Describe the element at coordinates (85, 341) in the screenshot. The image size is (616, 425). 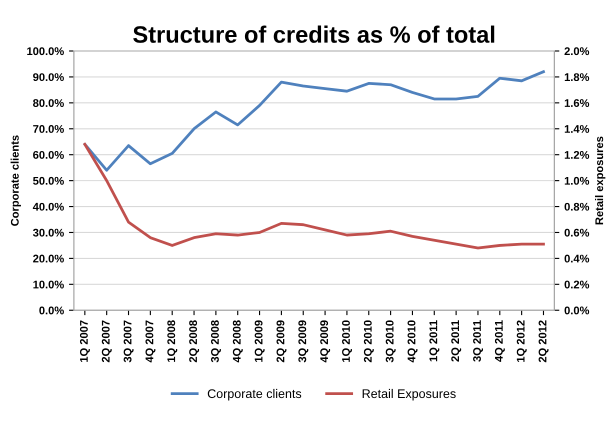
I see `x-tick-label: 1Q 2007` at that location.